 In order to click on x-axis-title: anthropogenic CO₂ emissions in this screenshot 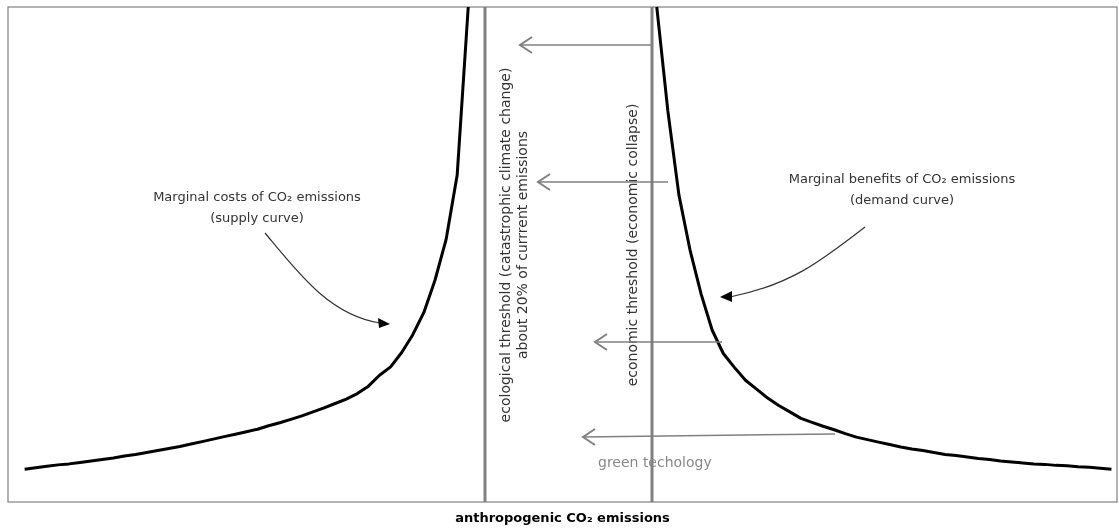, I will do `click(563, 517)`.